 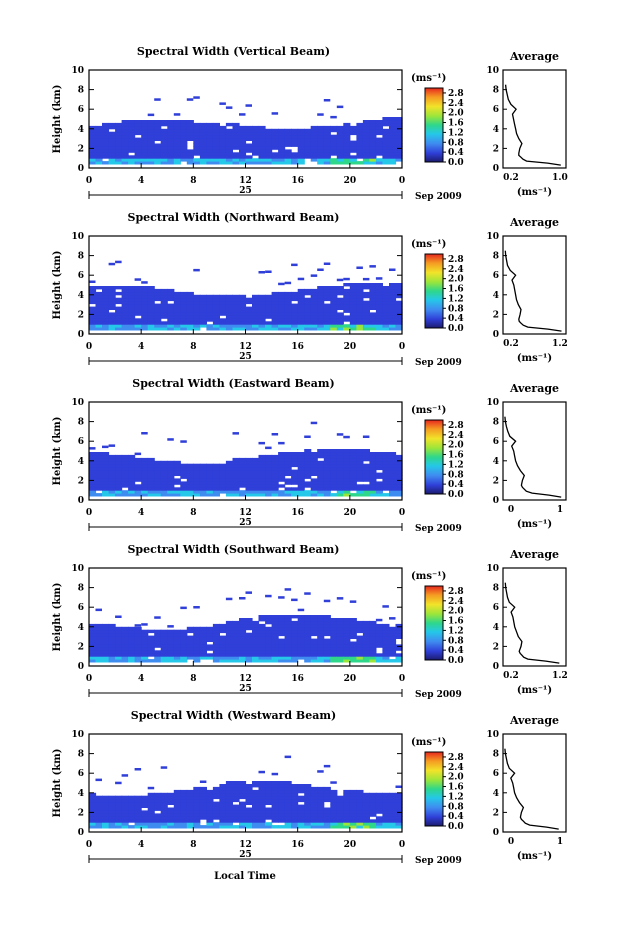 What do you see at coordinates (456, 778) in the screenshot?
I see `colorbar-tick-label: 2.0` at bounding box center [456, 778].